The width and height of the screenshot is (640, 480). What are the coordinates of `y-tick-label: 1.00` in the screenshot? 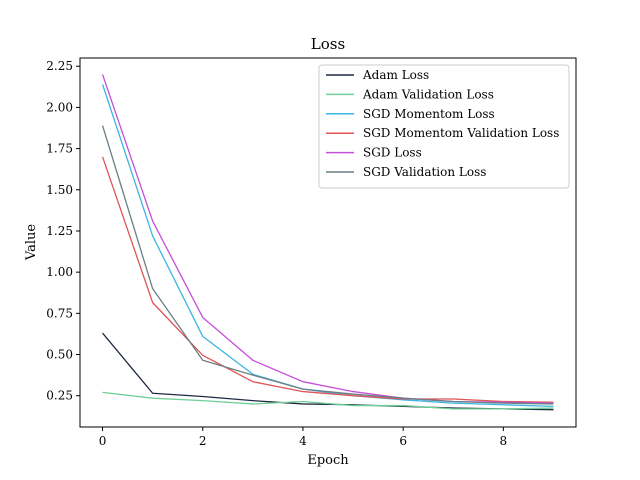 It's located at (59, 272).